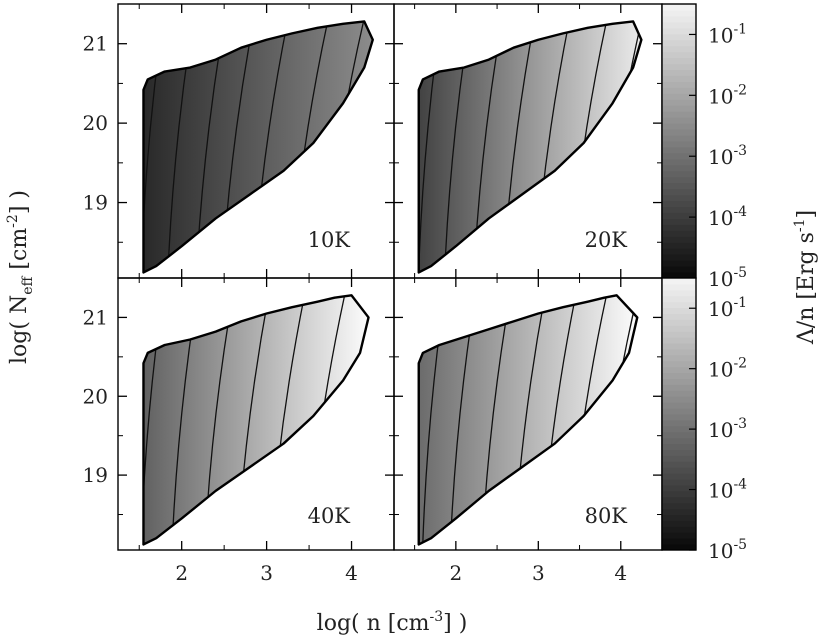 The image size is (830, 640). I want to click on colorbar-tick-label: 10⁻³, so click(727, 156).